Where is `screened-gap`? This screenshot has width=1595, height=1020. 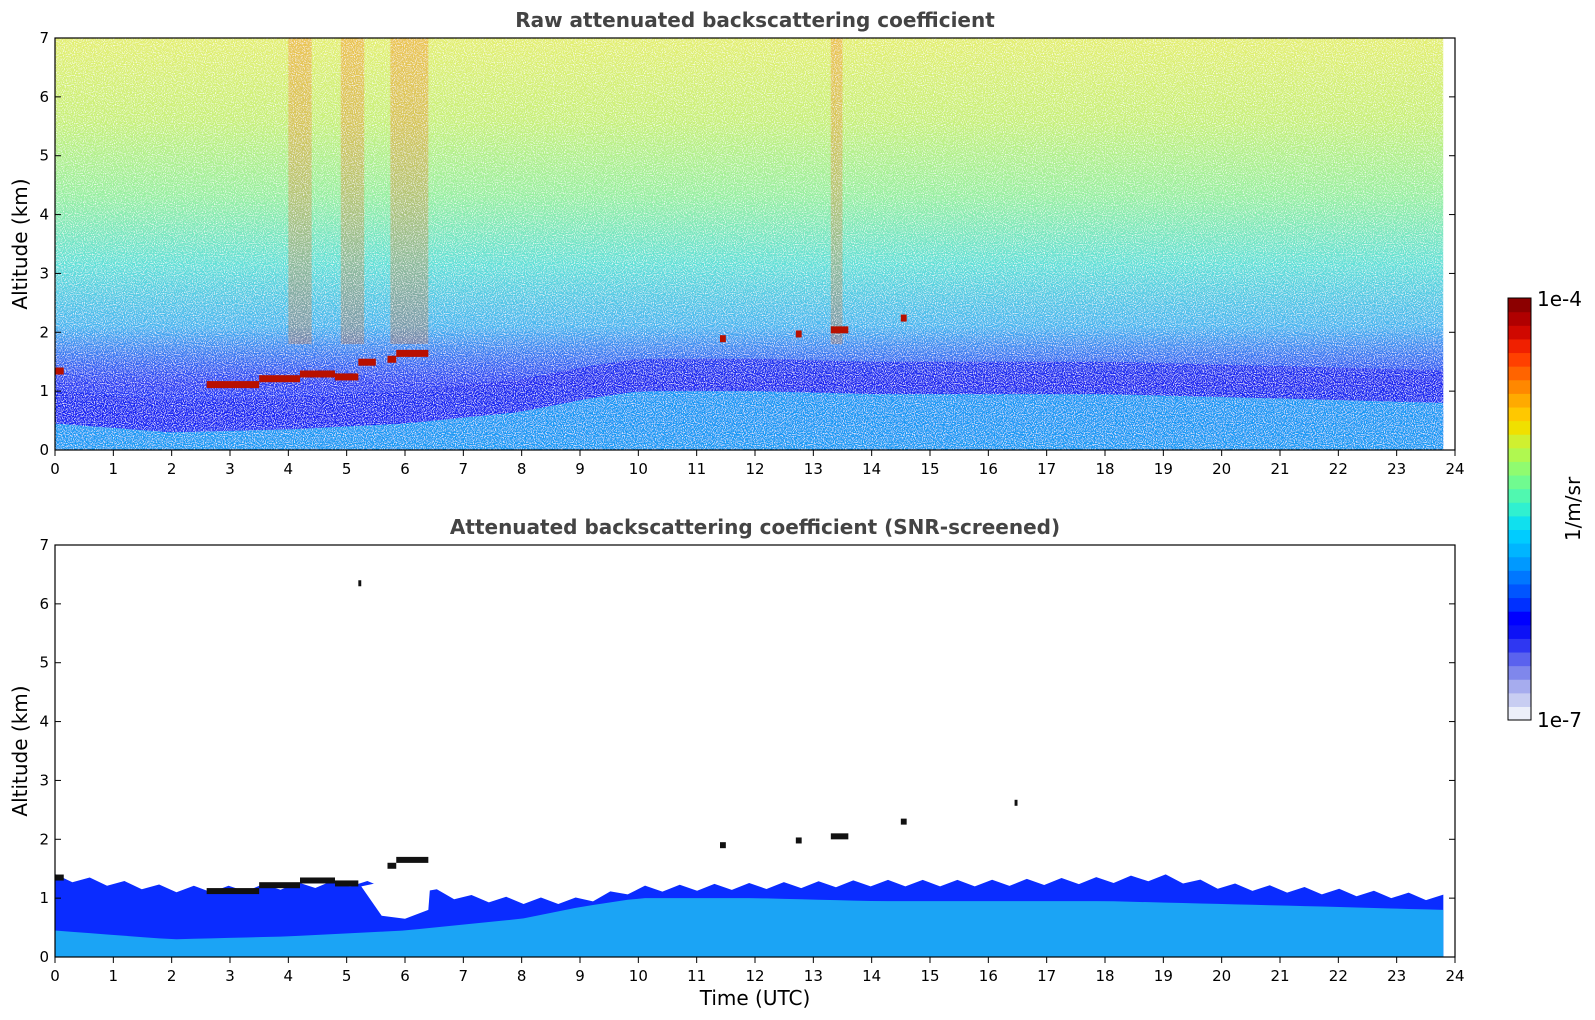 screened-gap is located at coordinates (396, 895).